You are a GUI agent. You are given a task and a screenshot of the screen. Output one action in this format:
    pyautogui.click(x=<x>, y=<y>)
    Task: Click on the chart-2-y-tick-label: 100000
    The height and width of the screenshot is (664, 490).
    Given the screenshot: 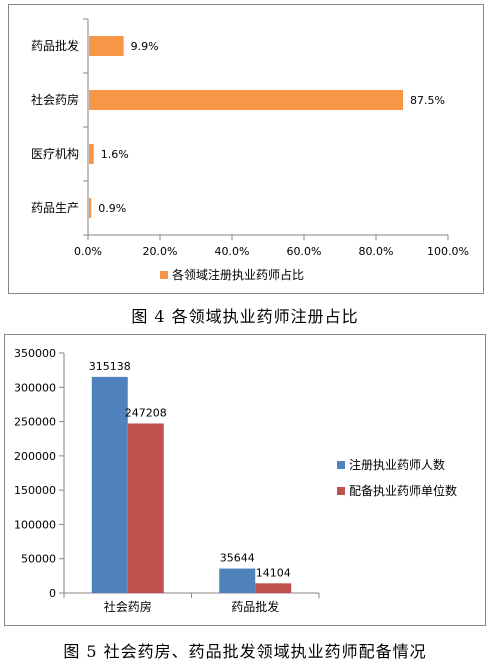 What is the action you would take?
    pyautogui.click(x=35, y=524)
    